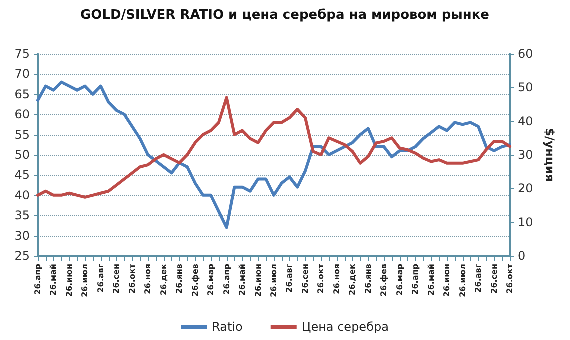 This screenshot has height=340, width=570. Describe the element at coordinates (22, 135) in the screenshot. I see `y-tick-label: 55` at that location.